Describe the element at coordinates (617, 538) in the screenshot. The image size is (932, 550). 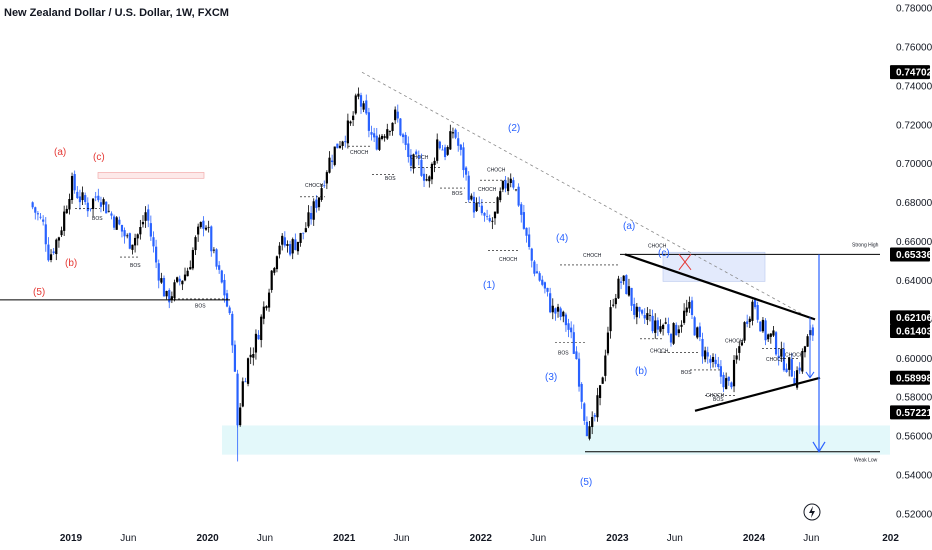
I see `time-tick-label: 2023` at that location.